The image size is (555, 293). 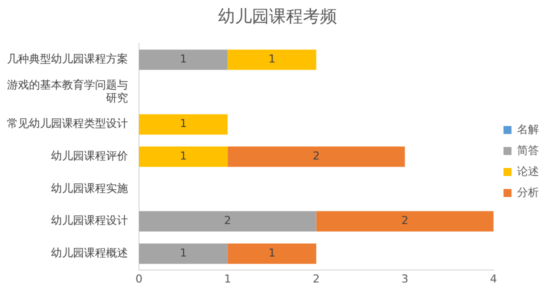 What do you see at coordinates (277, 17) in the screenshot?
I see `chart-title: 幼儿园课程考频` at bounding box center [277, 17].